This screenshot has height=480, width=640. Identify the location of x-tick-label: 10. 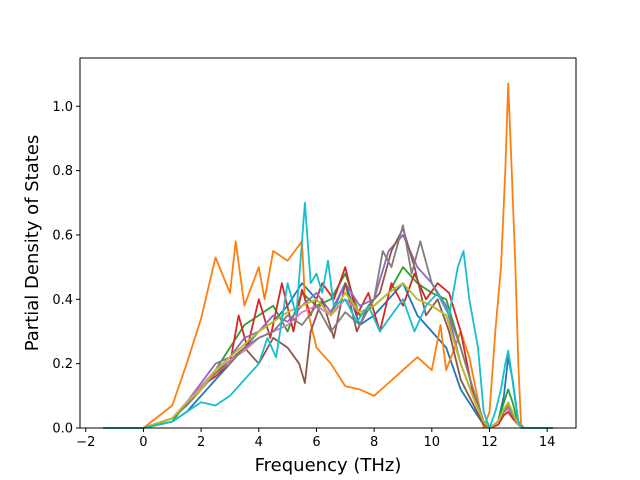
(432, 442).